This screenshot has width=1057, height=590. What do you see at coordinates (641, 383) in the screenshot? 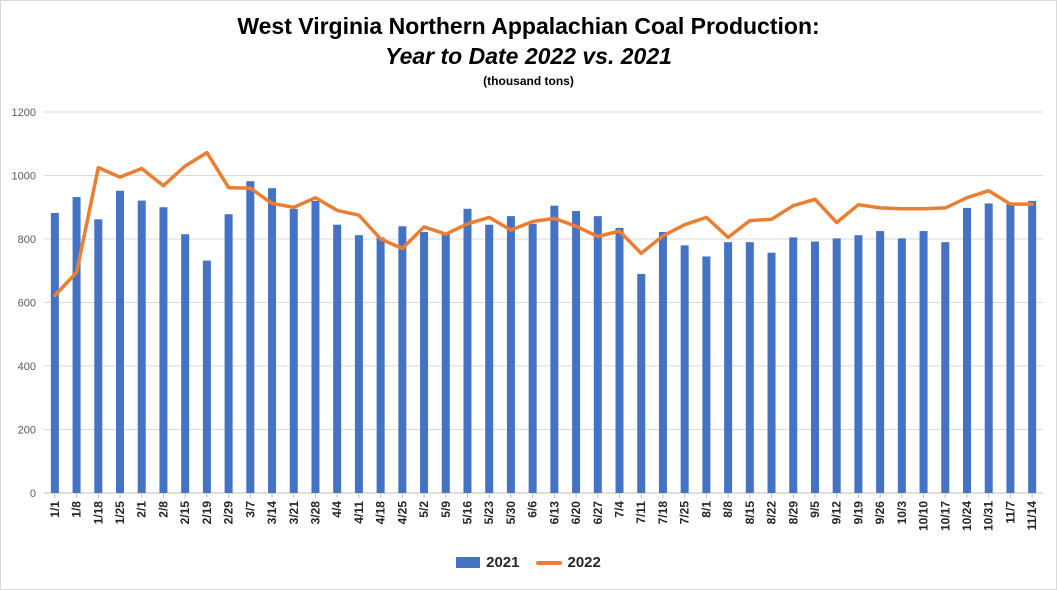
I see `bar-2021-7/11` at bounding box center [641, 383].